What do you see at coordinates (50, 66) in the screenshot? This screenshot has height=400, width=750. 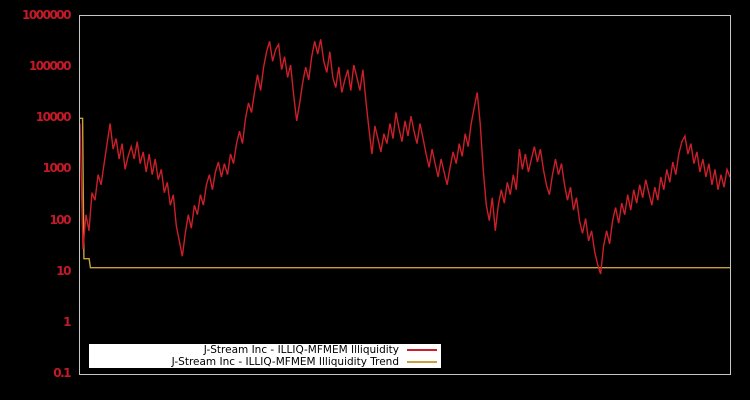 I see `y-tick-label: 100000` at bounding box center [50, 66].